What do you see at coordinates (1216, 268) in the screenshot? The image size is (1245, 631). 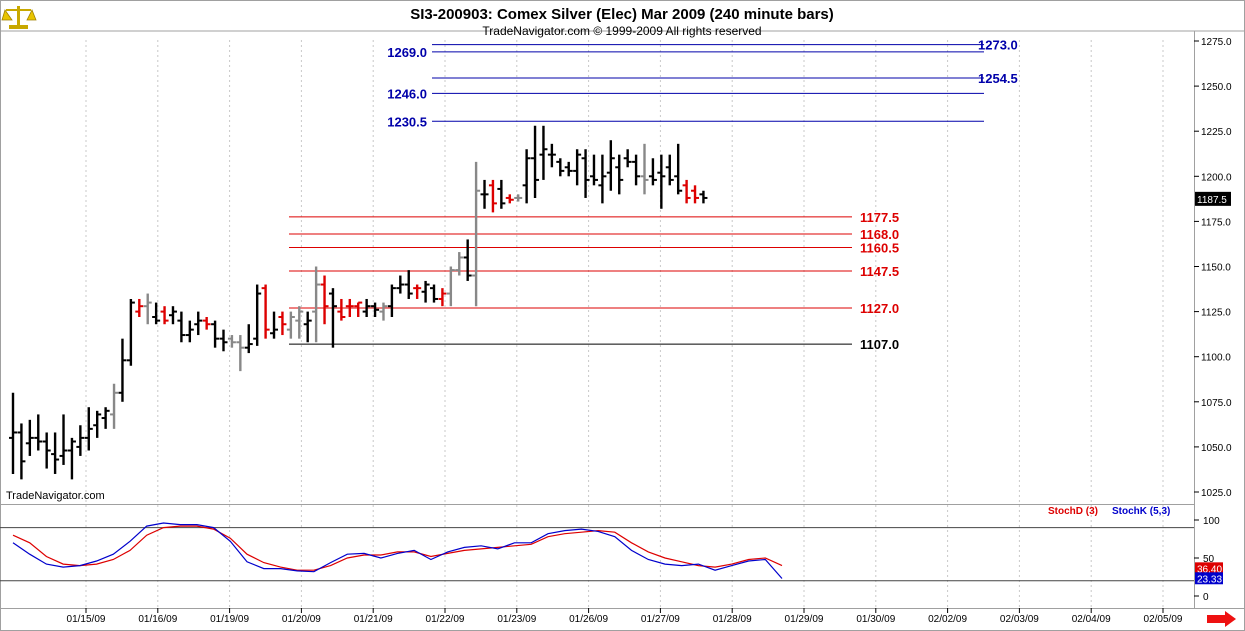 I see `y-tick-label: 1150.0` at bounding box center [1216, 268].